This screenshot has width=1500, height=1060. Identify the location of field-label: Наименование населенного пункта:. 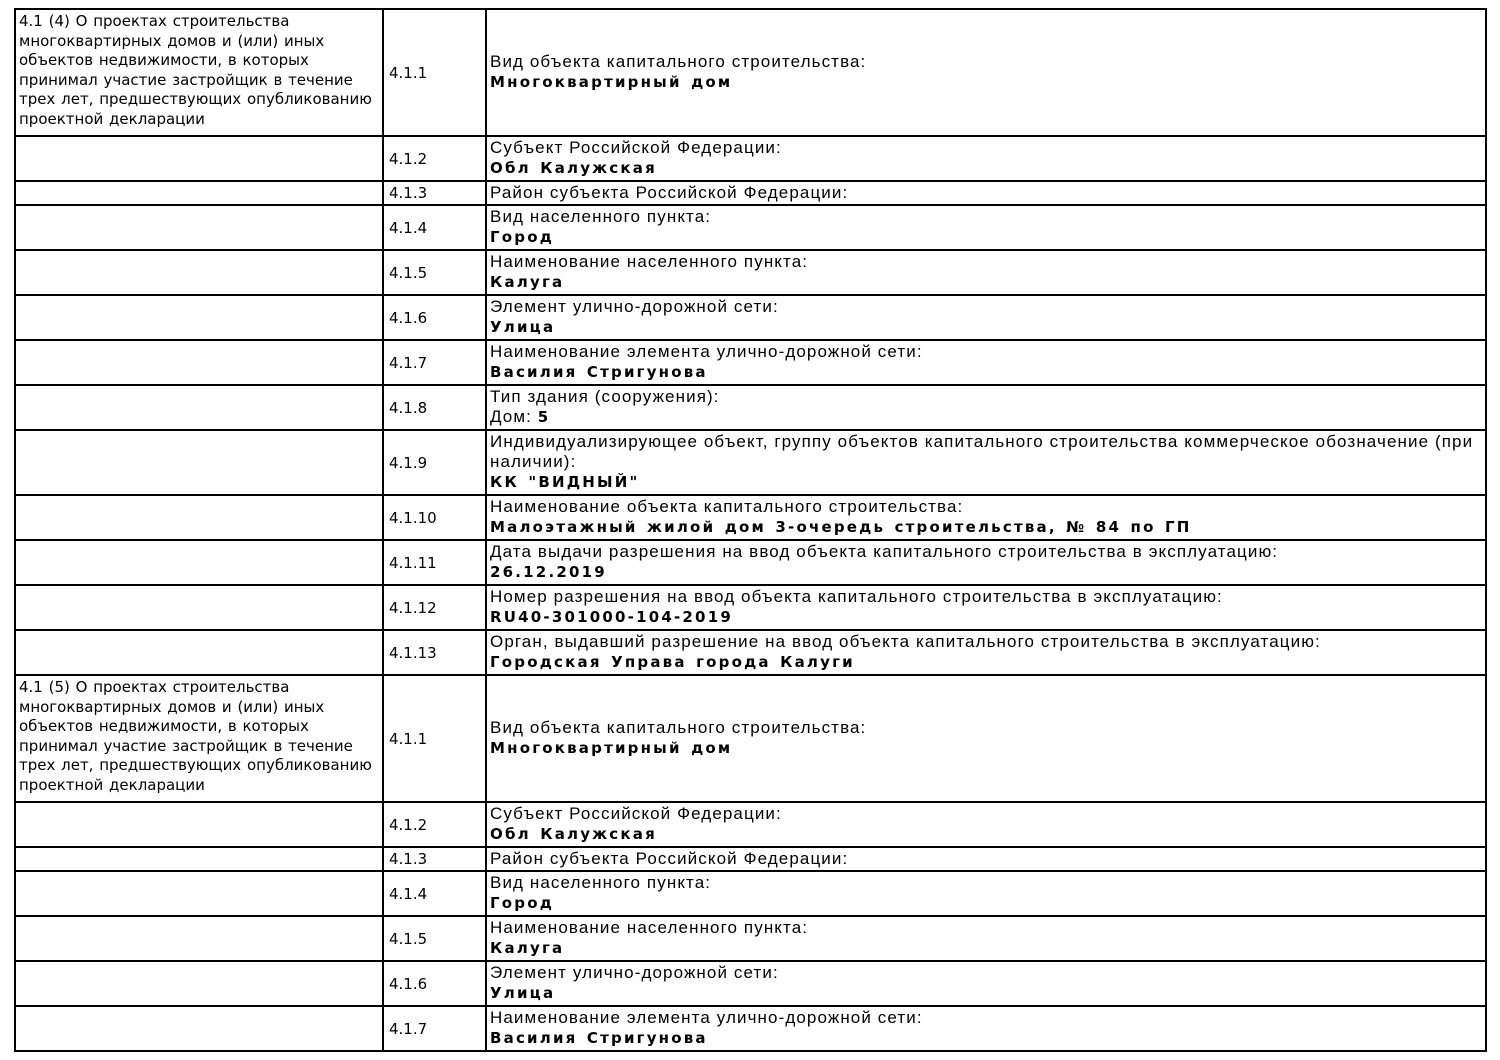
(649, 927).